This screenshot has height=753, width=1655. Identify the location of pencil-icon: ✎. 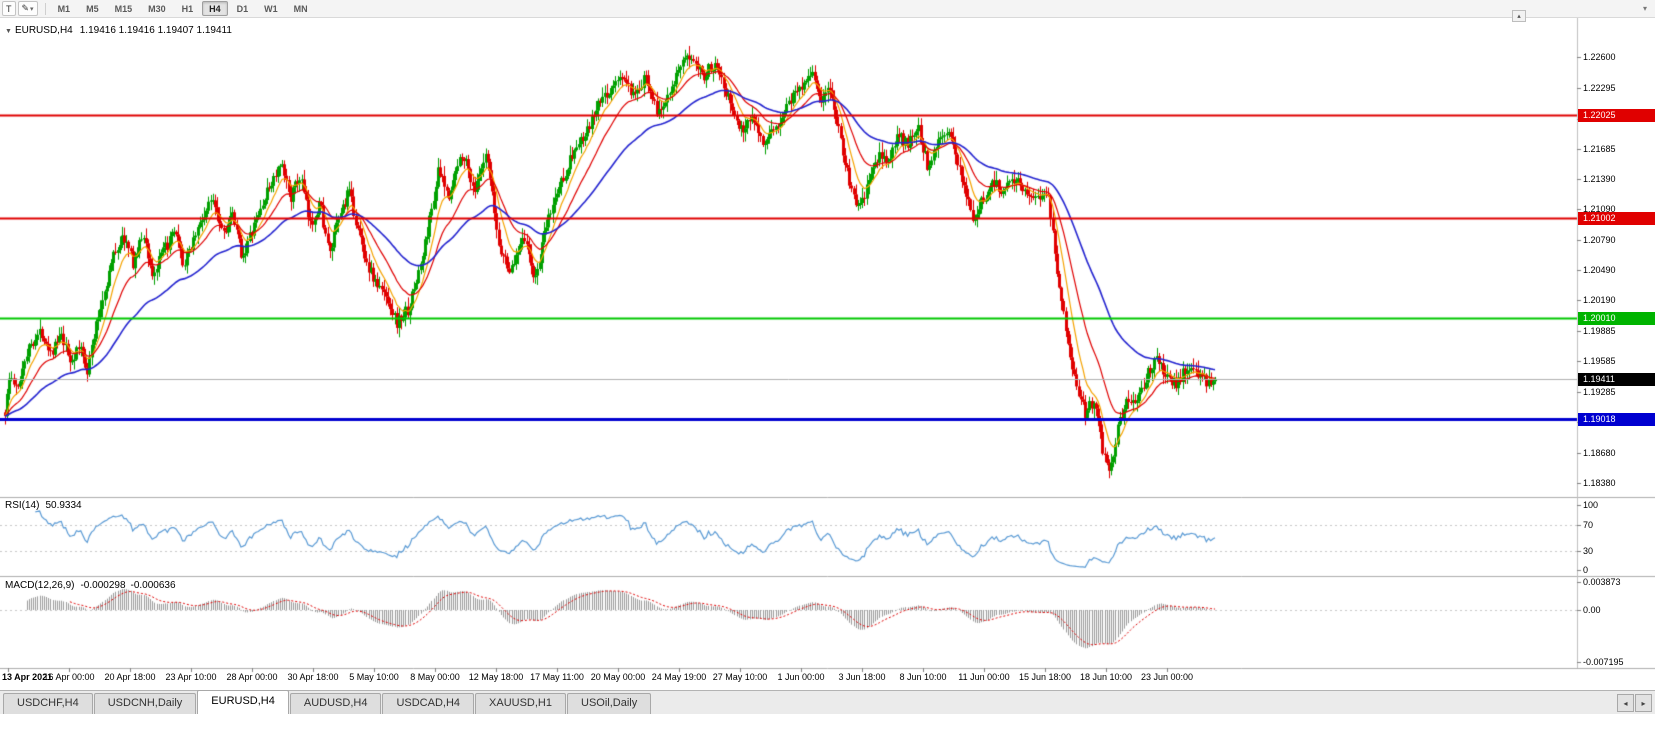
(25, 8).